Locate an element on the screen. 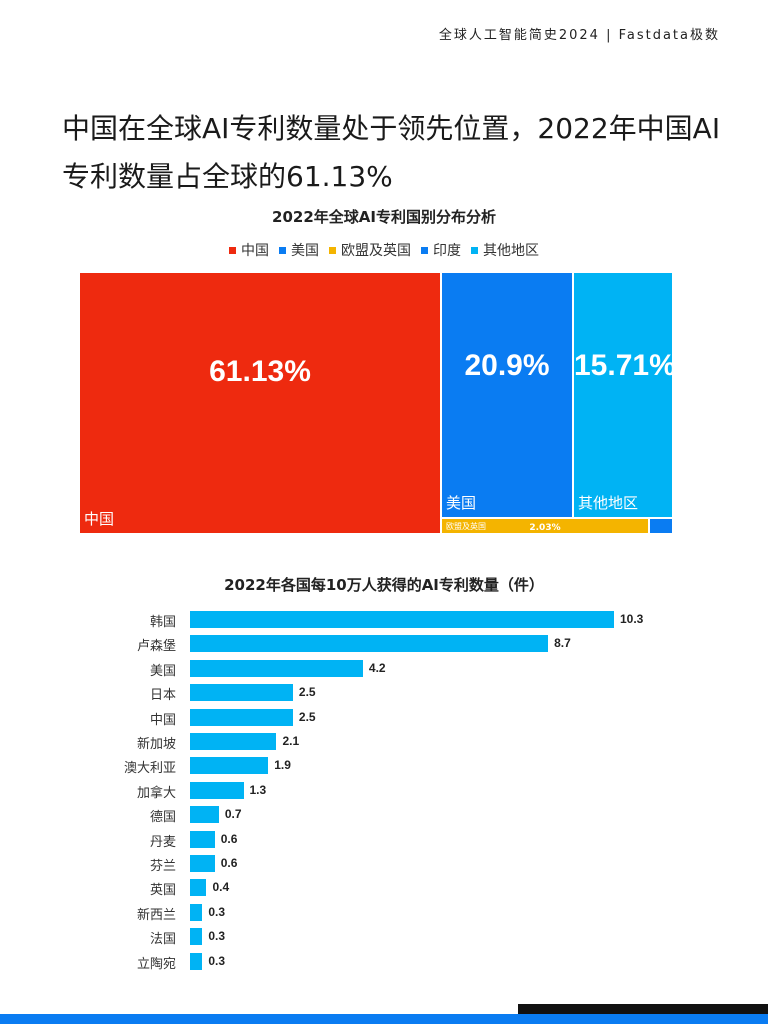 Image resolution: width=768 pixels, height=1024 pixels. bar-row: 立陶宛 0.3 is located at coordinates (384, 962).